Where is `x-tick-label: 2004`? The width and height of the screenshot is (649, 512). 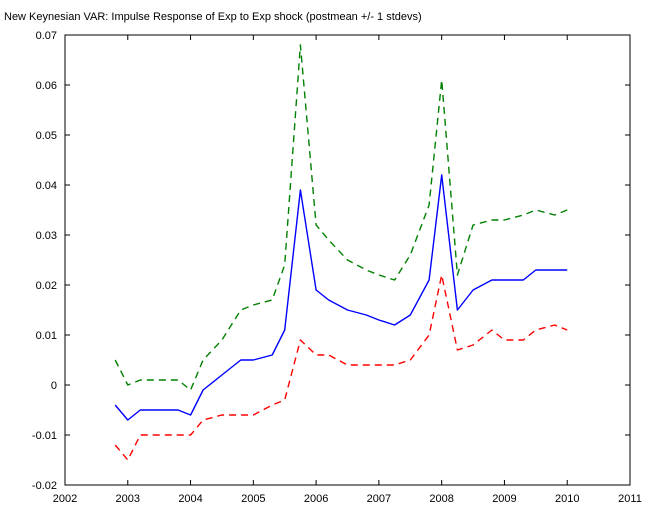 x-tick-label: 2004 is located at coordinates (190, 499).